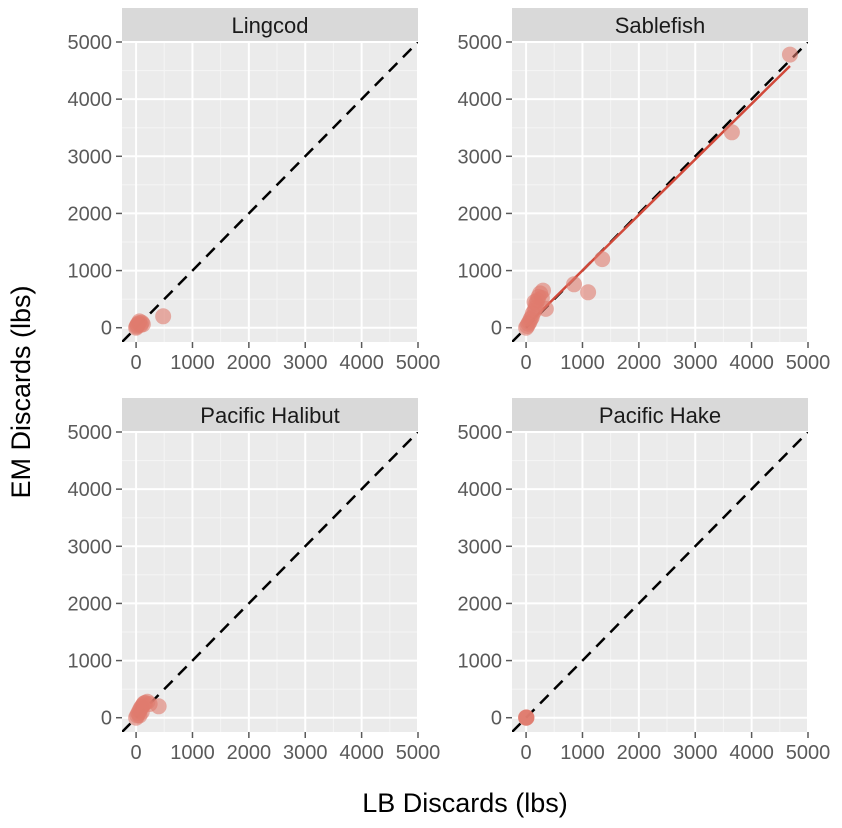  What do you see at coordinates (21, 391) in the screenshot?
I see `y-axis-title: EM Discards (lbs)` at bounding box center [21, 391].